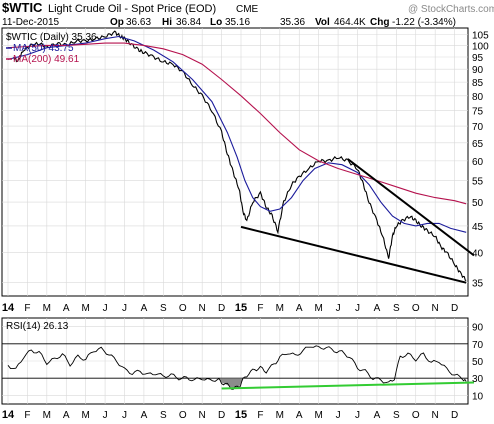 This screenshot has height=424, width=494. I want to click on quote-vol-label: Vol, so click(322, 22).